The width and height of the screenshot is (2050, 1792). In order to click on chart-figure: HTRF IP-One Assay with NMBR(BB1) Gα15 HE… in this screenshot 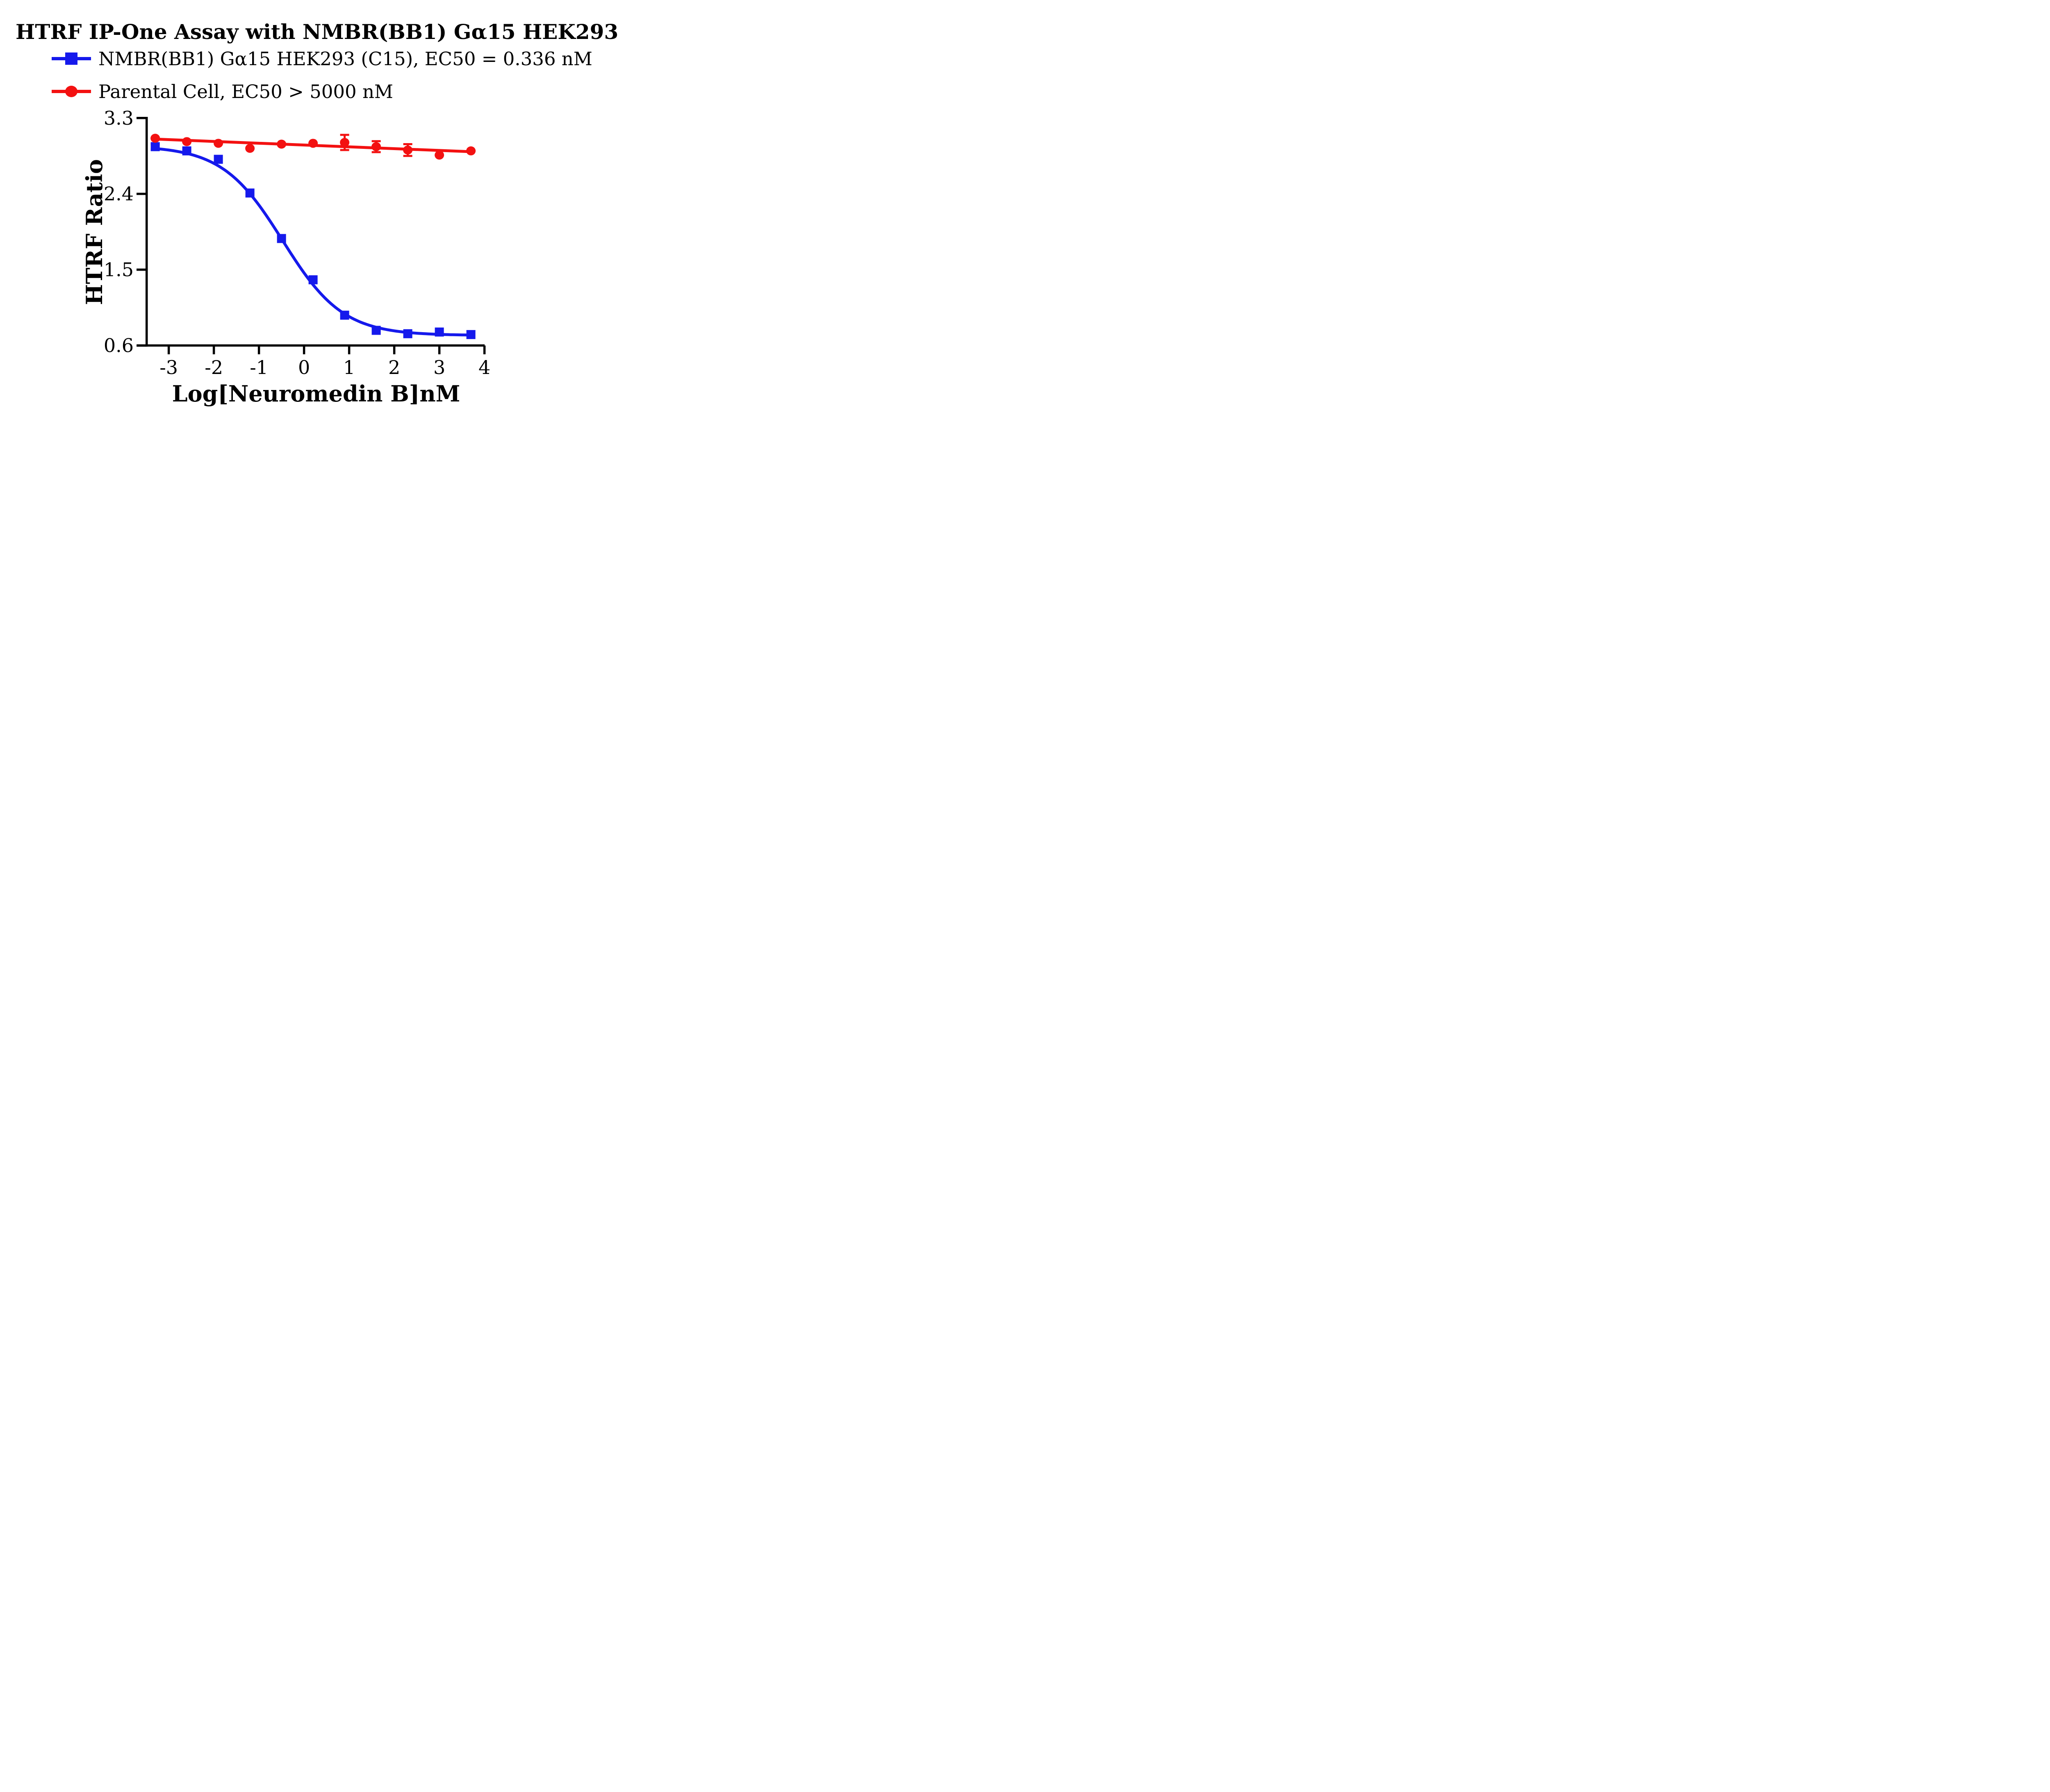, I will do `click(315, 208)`.